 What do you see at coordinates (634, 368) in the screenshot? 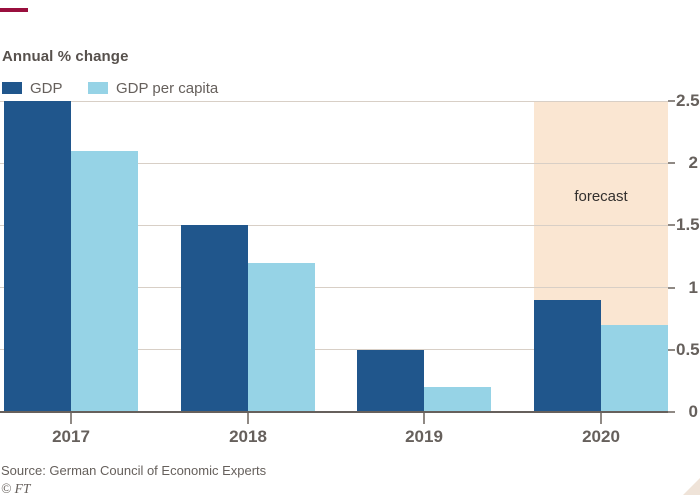
I see `bar-gdp-per-capita-2020` at bounding box center [634, 368].